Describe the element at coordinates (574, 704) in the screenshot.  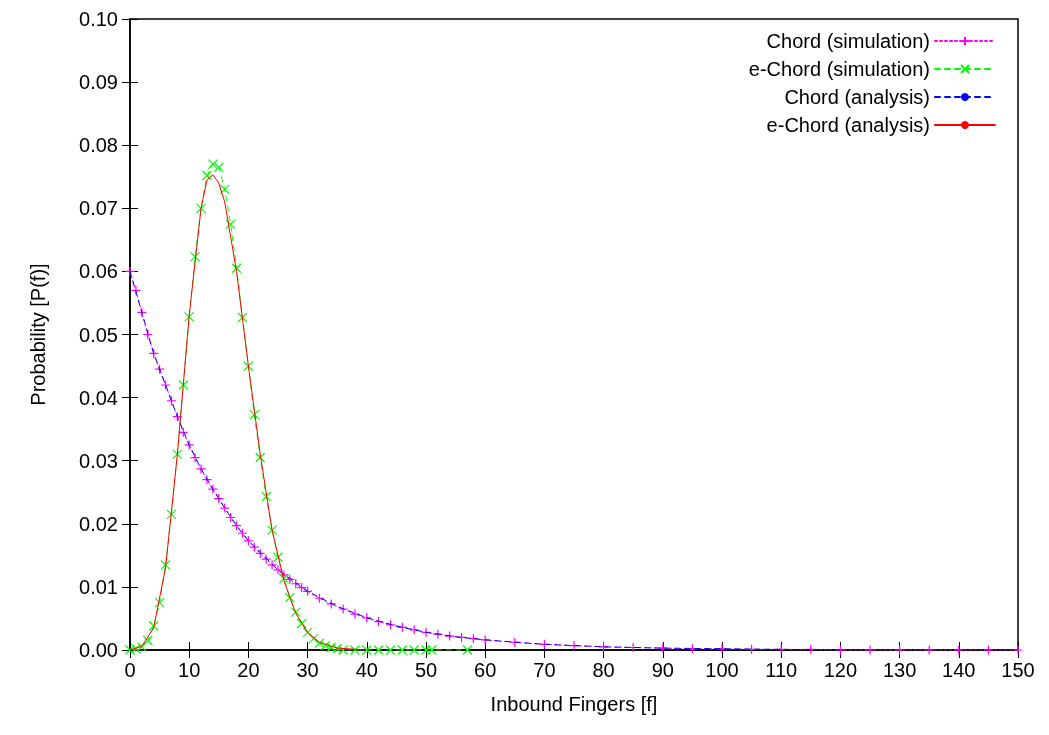
I see `x-axis-title: Inbound Fingers [f]` at that location.